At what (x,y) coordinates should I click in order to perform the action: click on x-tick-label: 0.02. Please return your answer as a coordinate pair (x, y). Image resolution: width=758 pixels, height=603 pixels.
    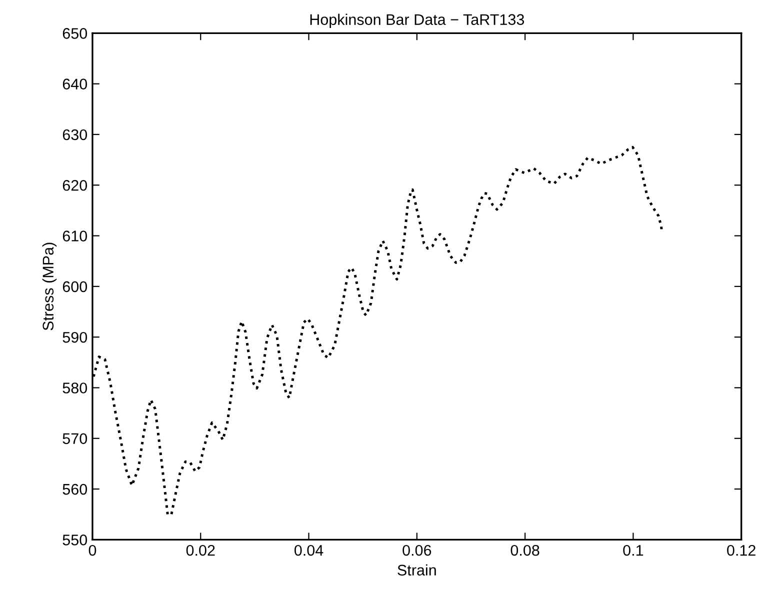
    Looking at the image, I should click on (200, 550).